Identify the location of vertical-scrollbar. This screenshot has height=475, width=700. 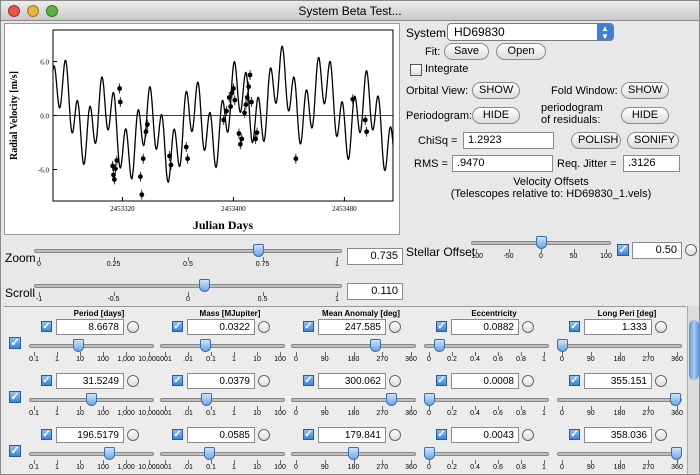
(693, 390).